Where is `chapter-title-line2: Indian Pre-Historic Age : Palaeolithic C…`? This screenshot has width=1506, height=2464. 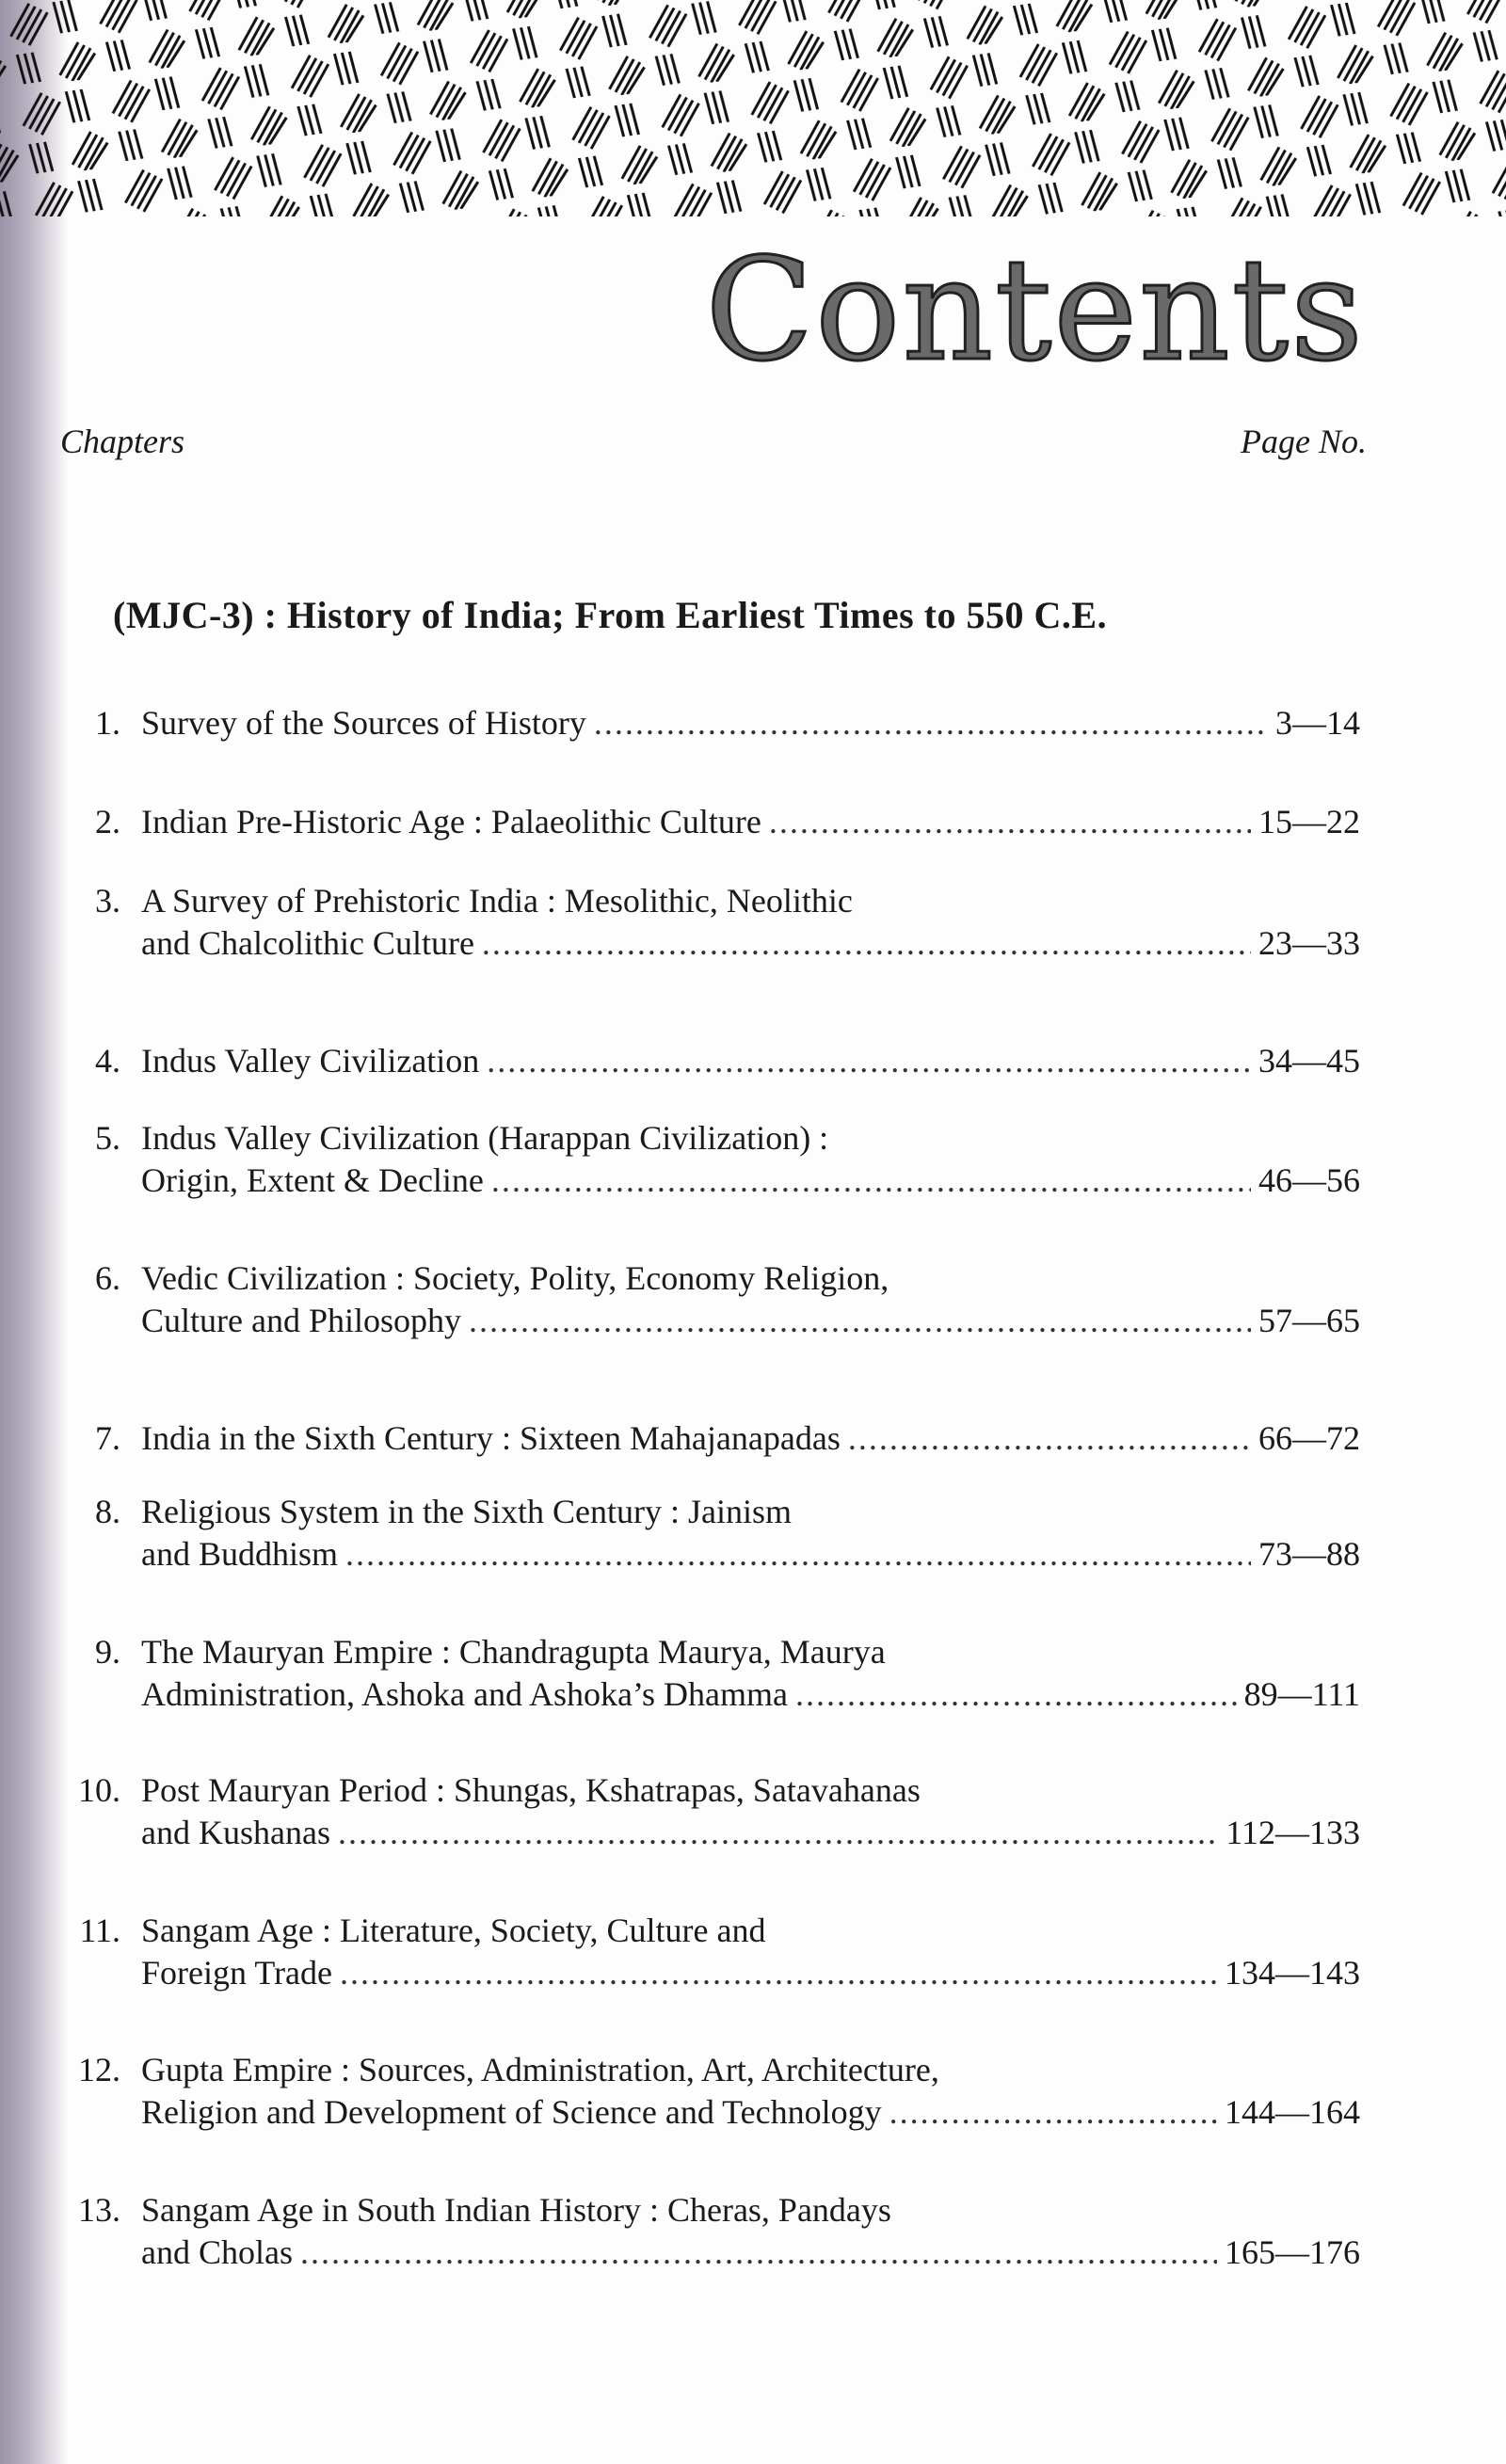 chapter-title-line2: Indian Pre-Historic Age : Palaeolithic C… is located at coordinates (451, 821).